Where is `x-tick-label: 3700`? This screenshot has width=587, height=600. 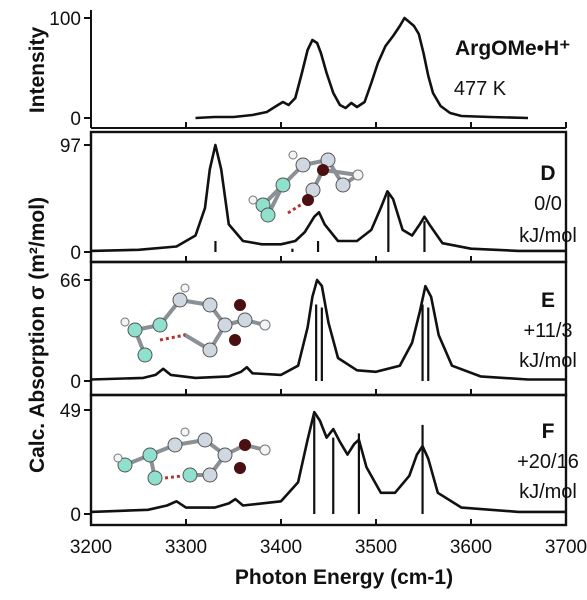 x-tick-label: 3700 is located at coordinates (566, 547).